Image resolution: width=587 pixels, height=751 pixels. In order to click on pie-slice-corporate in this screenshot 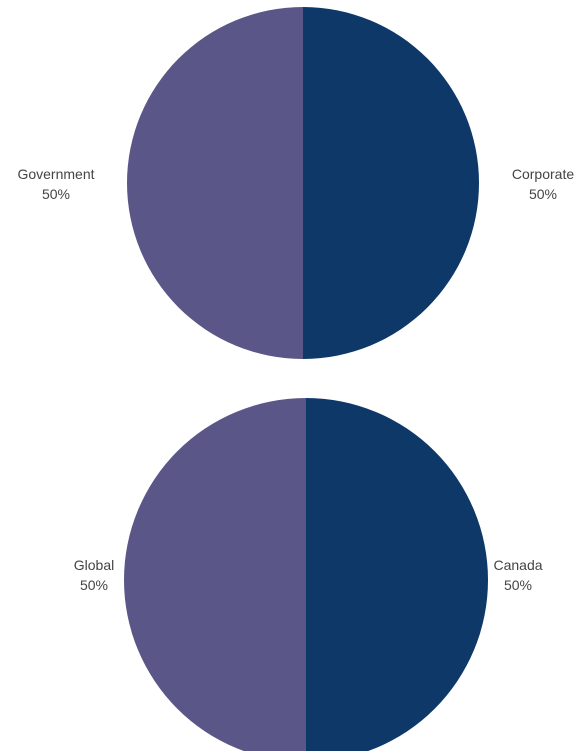, I will do `click(391, 183)`.